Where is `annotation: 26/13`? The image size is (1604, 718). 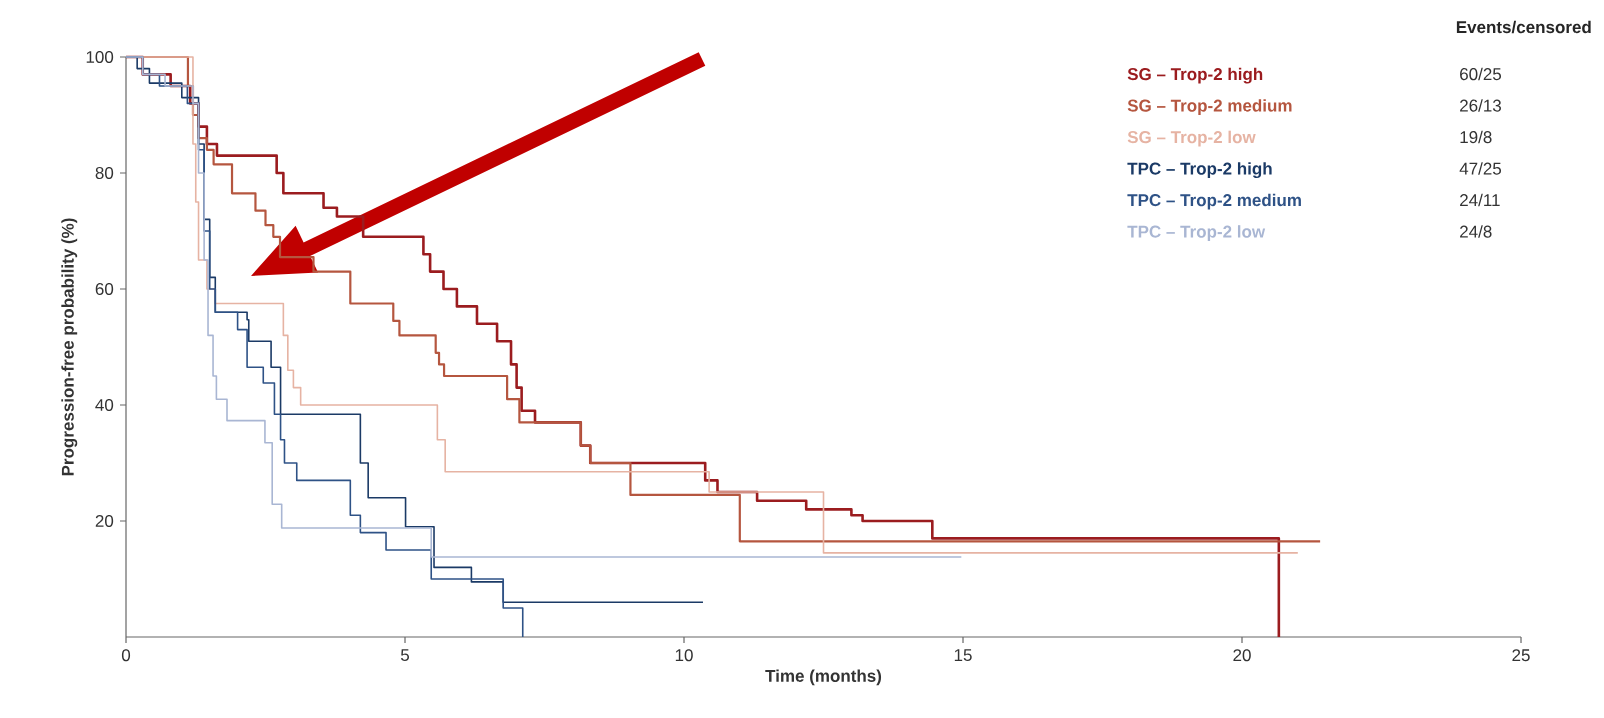 annotation: 26/13 is located at coordinates (1480, 105).